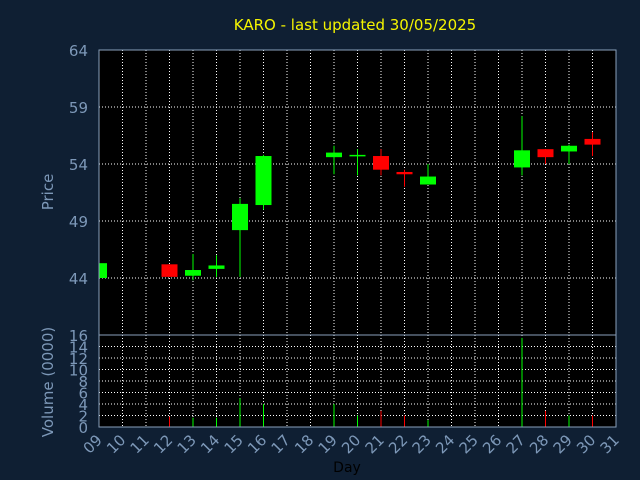 This screenshot has height=480, width=640. I want to click on x-tick-label: 26, so click(492, 444).